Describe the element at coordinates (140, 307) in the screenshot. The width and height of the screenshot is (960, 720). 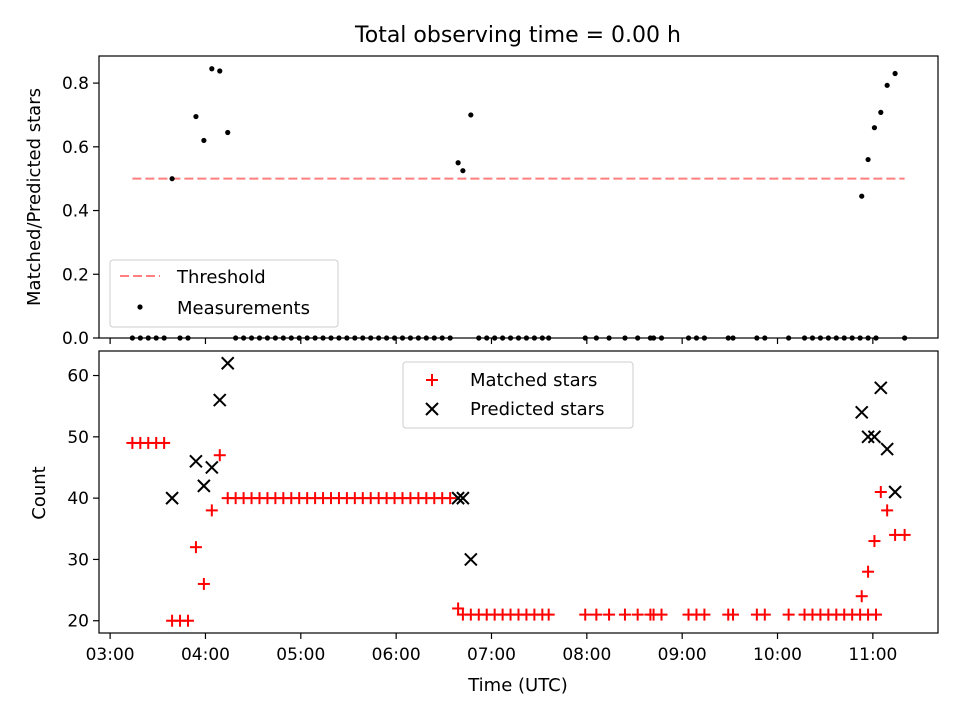
I see `measurements-legend-swatch` at that location.